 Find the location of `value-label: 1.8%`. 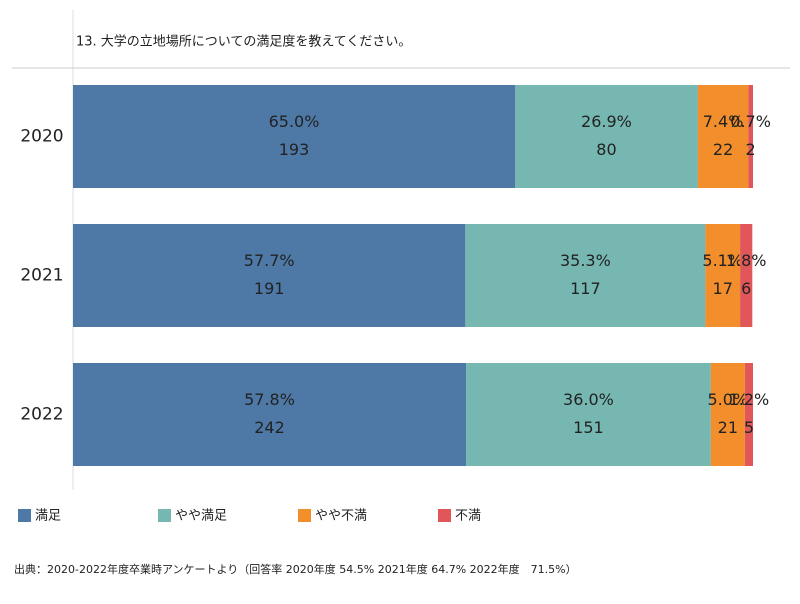

value-label: 1.8% is located at coordinates (746, 260).